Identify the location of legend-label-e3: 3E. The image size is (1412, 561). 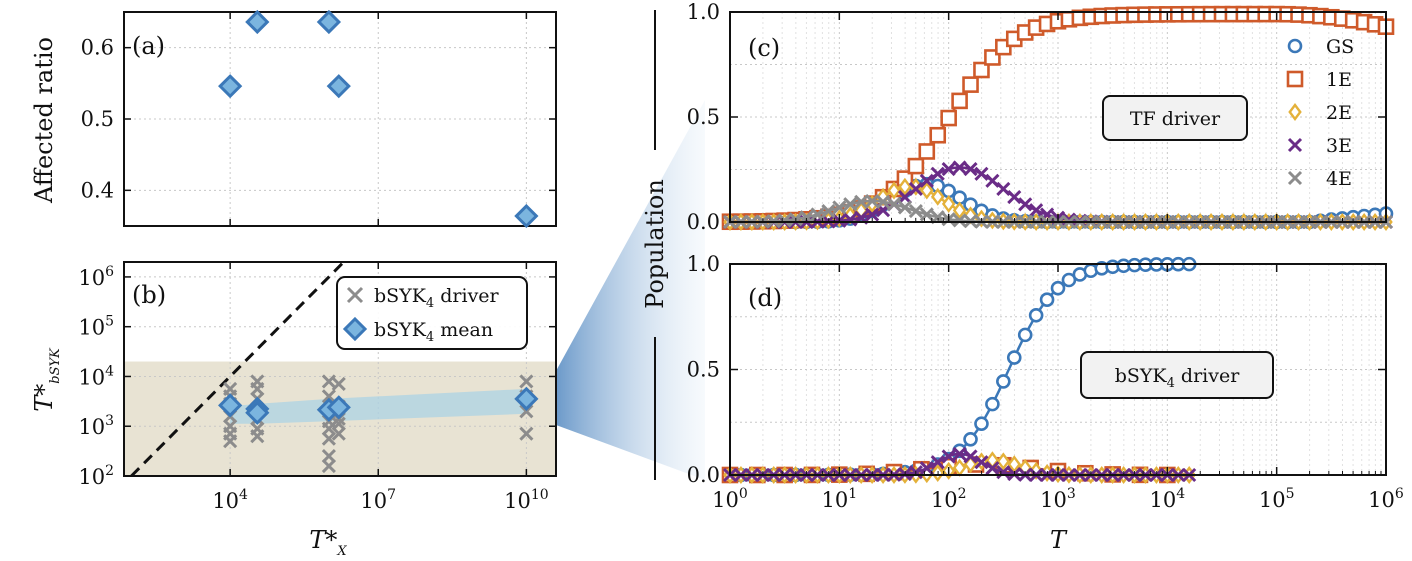
(1339, 146).